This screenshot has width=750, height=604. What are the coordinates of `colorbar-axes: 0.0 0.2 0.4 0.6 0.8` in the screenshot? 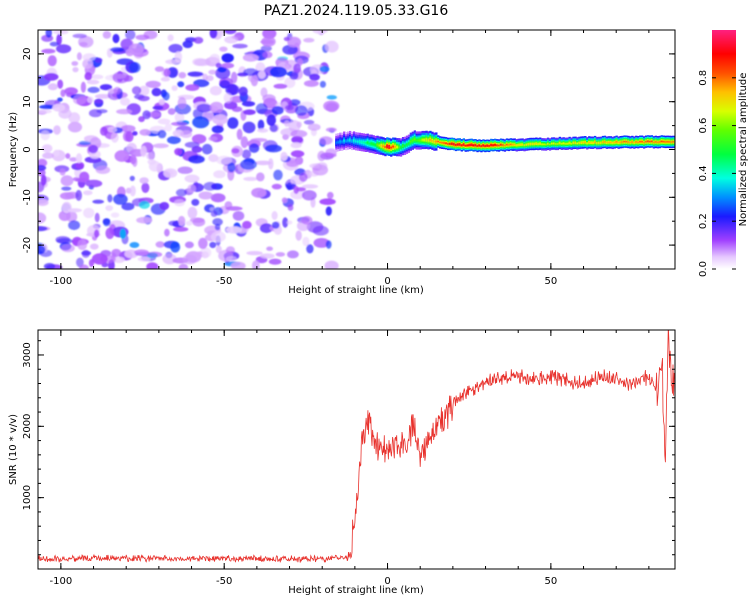 It's located at (717, 173).